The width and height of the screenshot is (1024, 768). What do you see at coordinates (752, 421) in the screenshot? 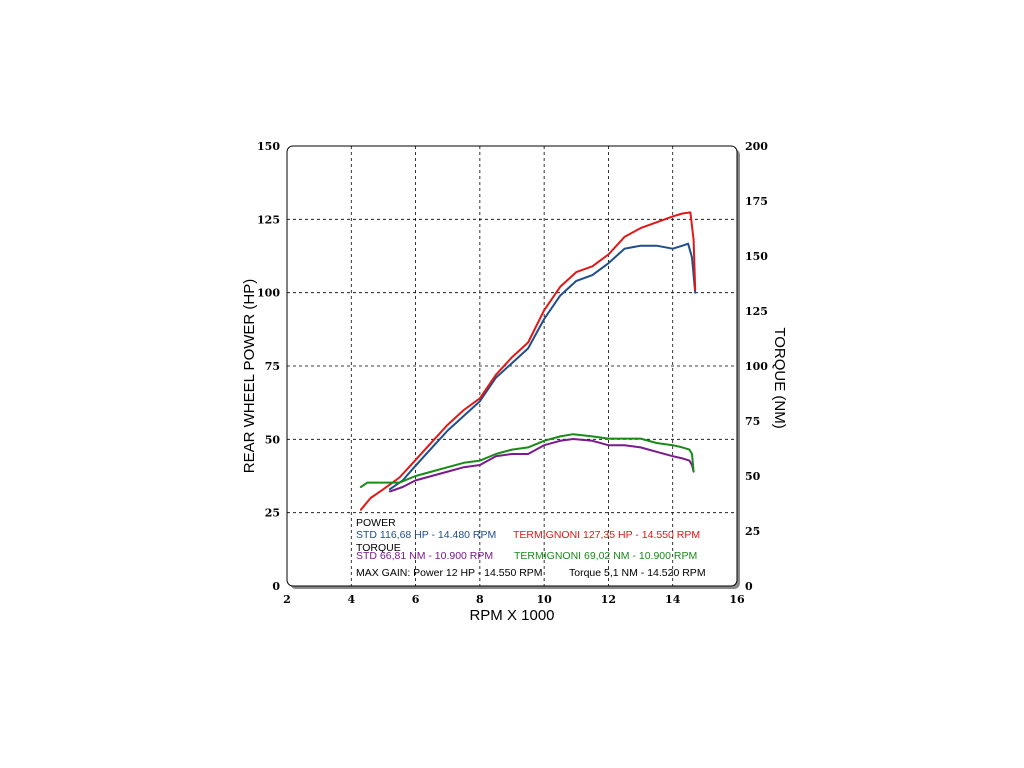
I see `y2-tick-label: 75` at bounding box center [752, 421].